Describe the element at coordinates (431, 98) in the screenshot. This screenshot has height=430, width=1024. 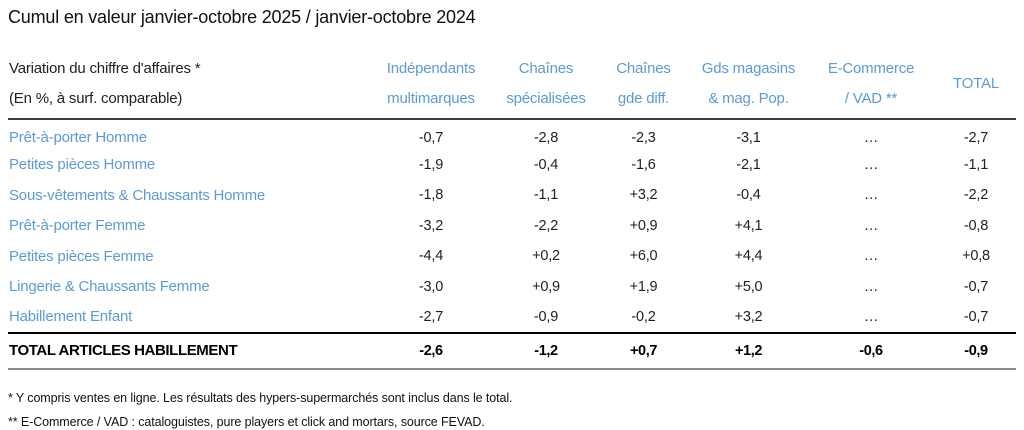
I see `header-line: multimarques` at that location.